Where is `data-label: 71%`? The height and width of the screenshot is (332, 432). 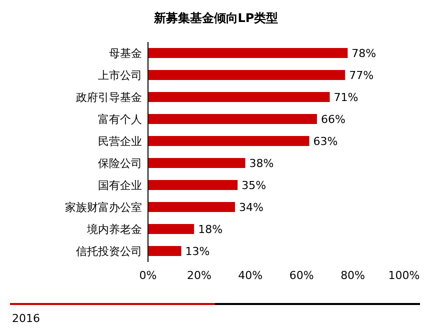 data-label: 71% is located at coordinates (346, 97).